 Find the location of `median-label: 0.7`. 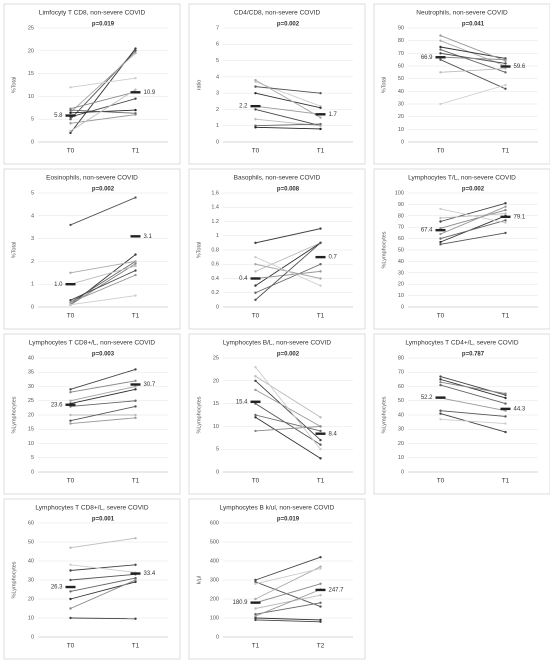

median-label: 0.7 is located at coordinates (333, 258).